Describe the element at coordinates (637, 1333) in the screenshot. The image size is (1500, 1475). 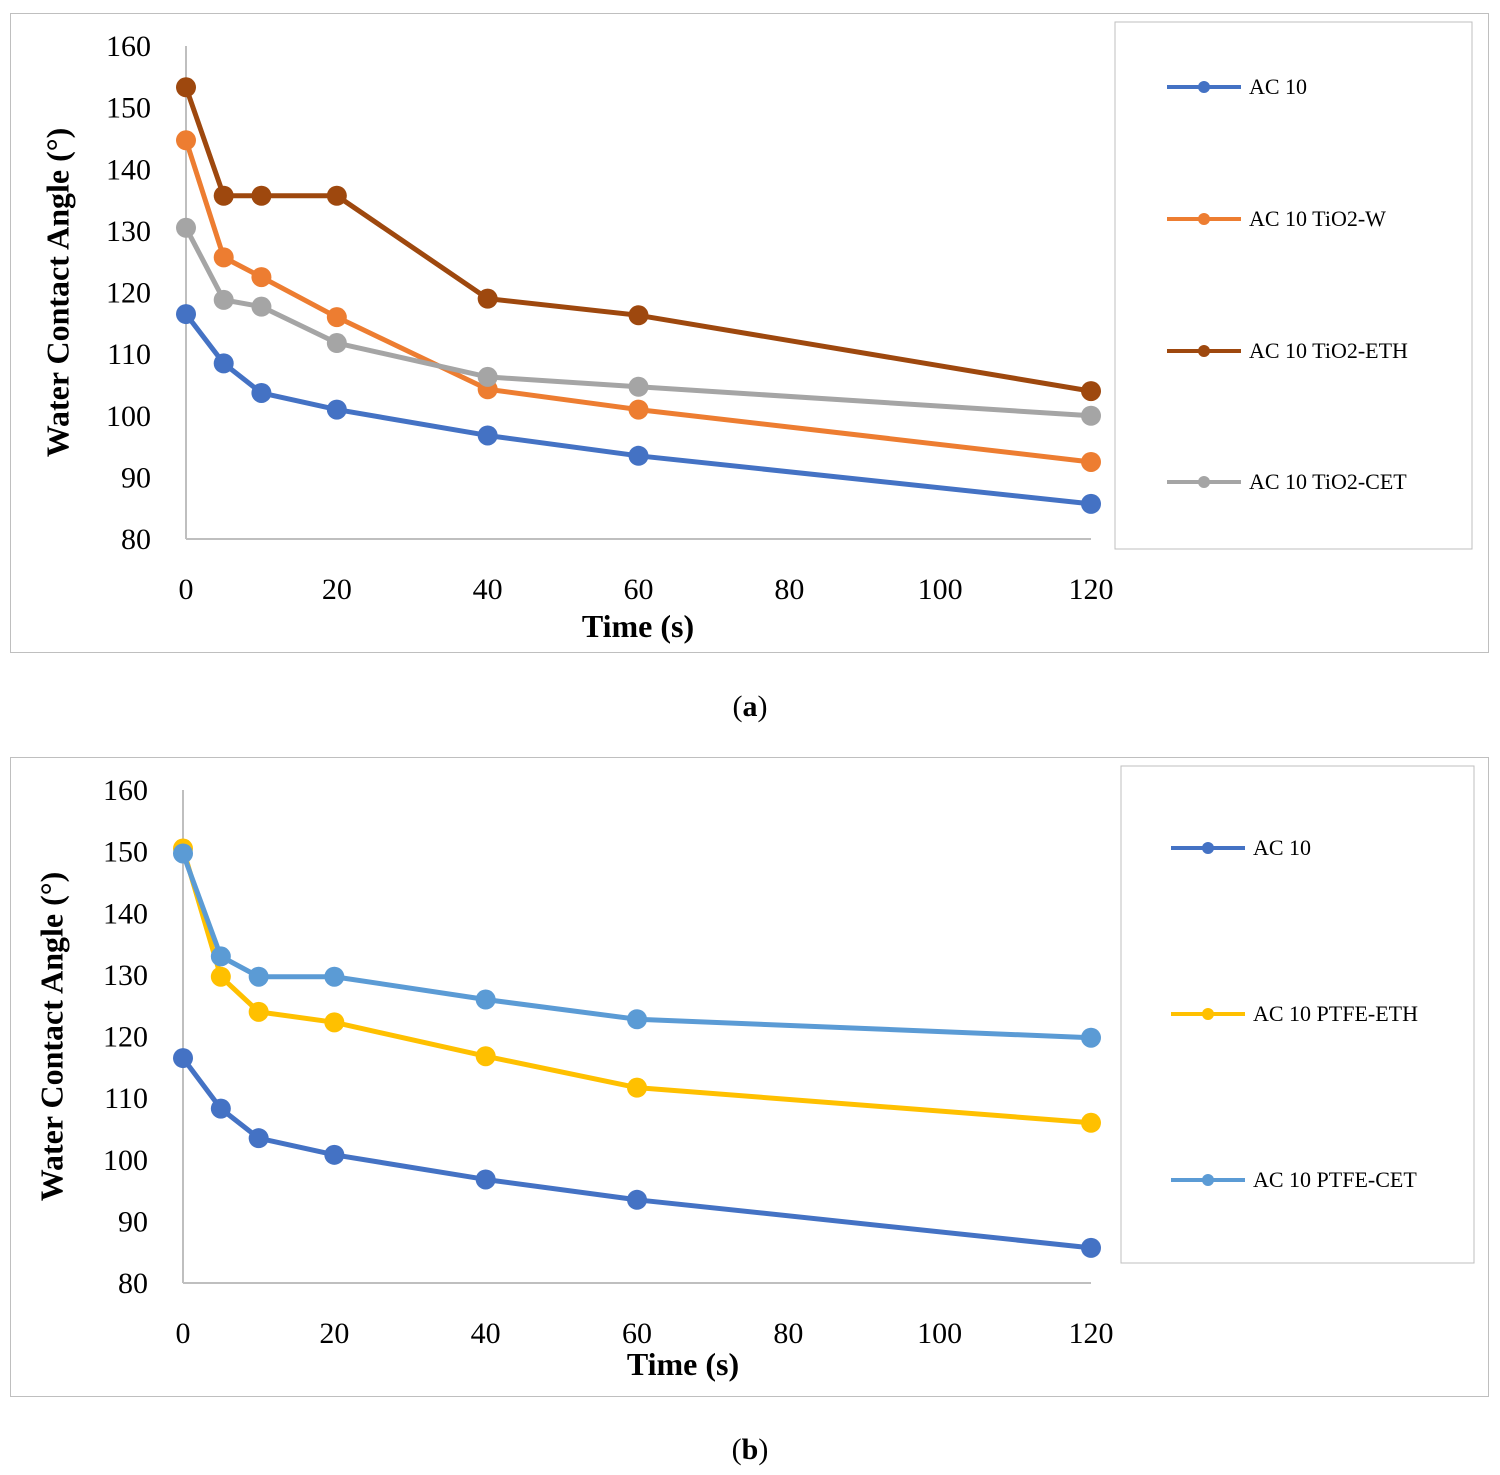
I see `x-tick-label: 60` at that location.